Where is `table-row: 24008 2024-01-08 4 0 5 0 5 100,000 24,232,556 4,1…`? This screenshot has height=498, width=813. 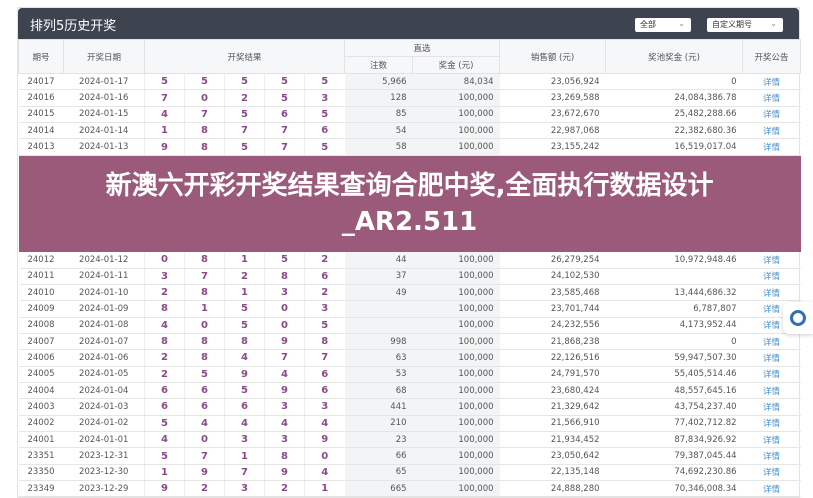 table-row: 24008 2024-01-08 4 0 5 0 5 100,000 24,232,556 4,1… is located at coordinates (409, 325).